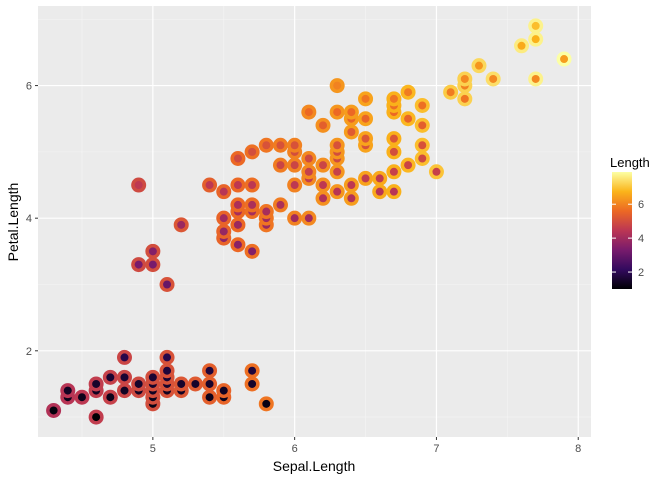 The width and height of the screenshot is (672, 480). What do you see at coordinates (153, 449) in the screenshot?
I see `x-tick-label: 5` at bounding box center [153, 449].